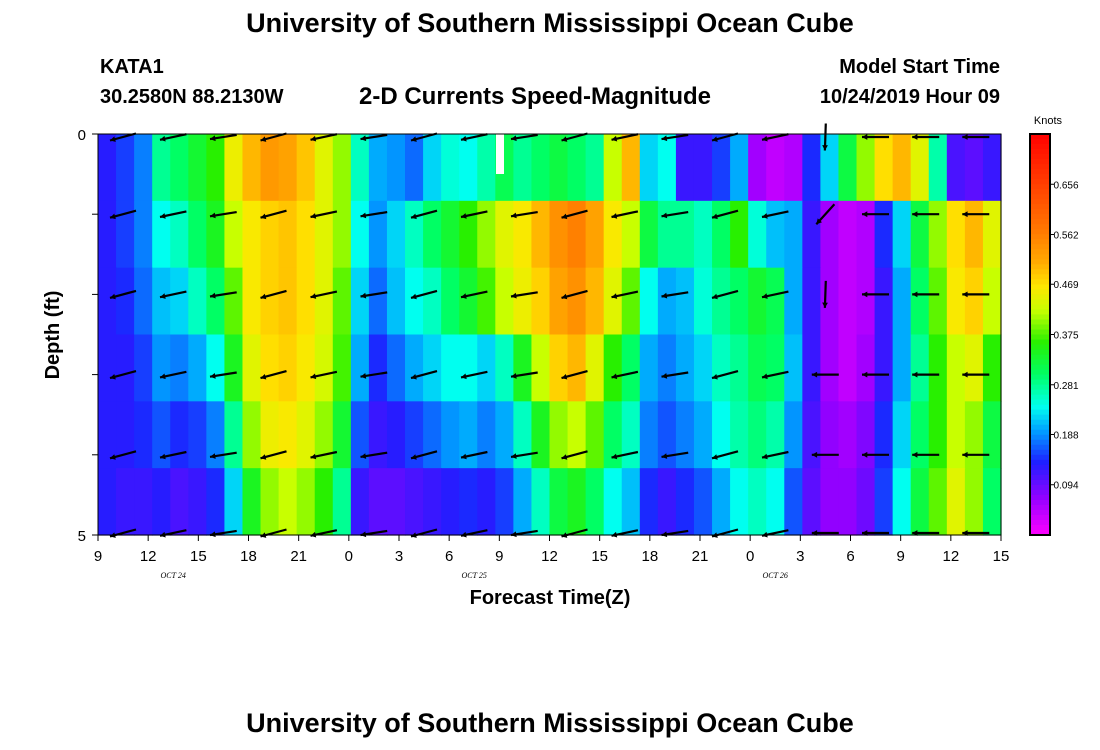  What do you see at coordinates (599, 556) in the screenshot?
I see `x-tick-label: 15` at bounding box center [599, 556].